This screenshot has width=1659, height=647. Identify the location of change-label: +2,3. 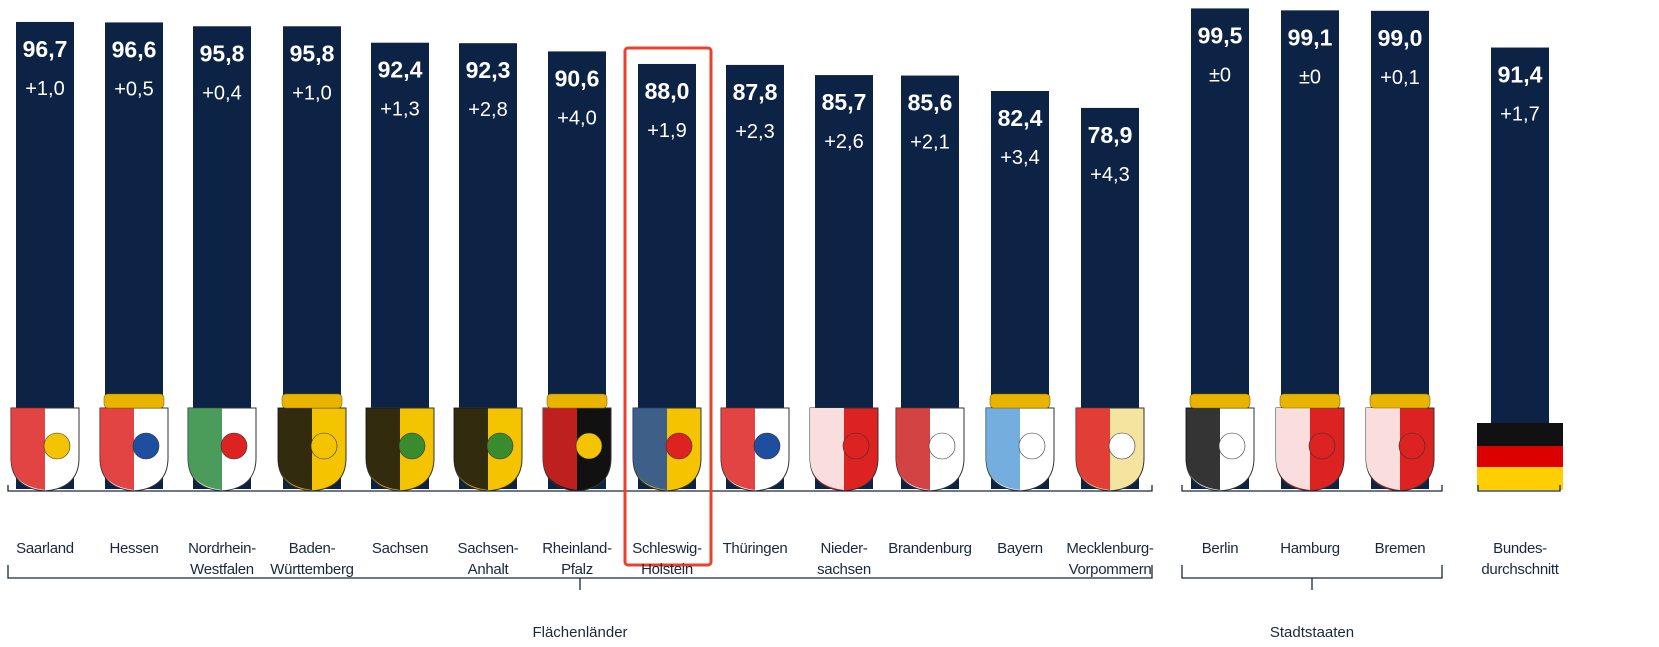
(754, 132).